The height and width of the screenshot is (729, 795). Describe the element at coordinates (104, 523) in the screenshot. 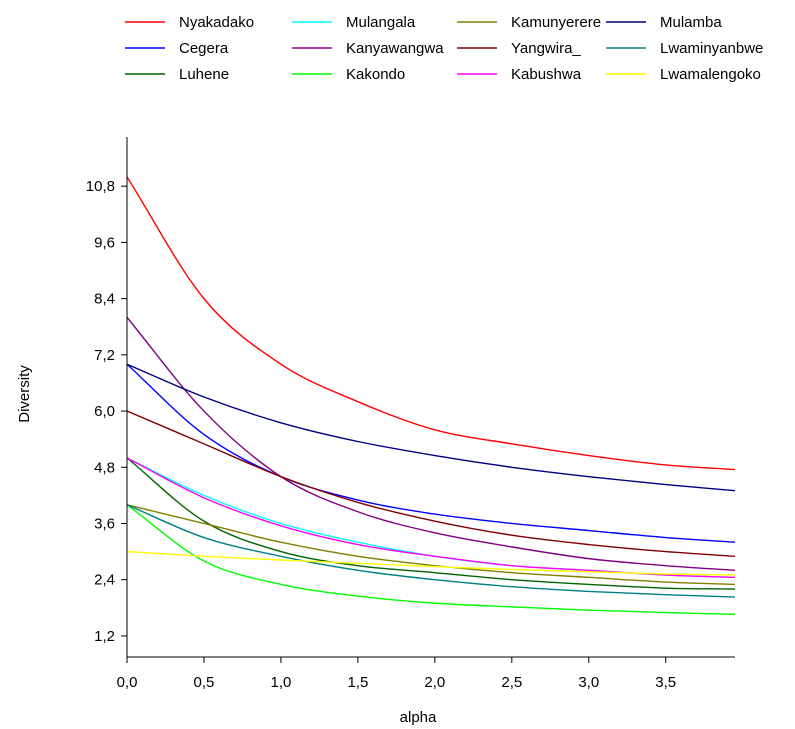

I see `y-tick-label: 3,6` at that location.